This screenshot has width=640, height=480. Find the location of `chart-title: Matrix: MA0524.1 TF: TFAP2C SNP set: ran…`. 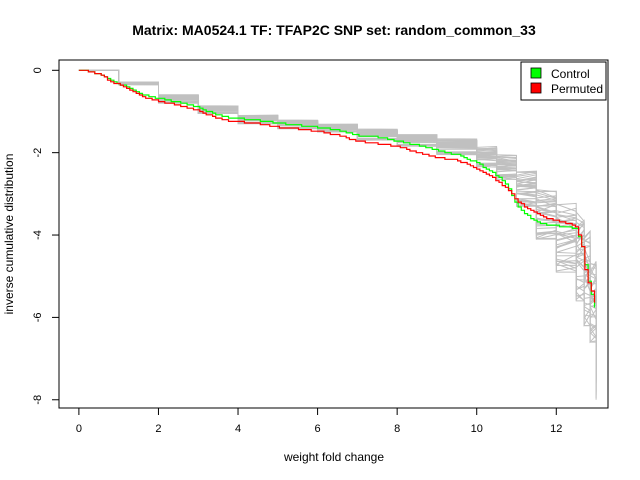

chart-title: Matrix: MA0524.1 TF: TFAP2C SNP set: ran… is located at coordinates (334, 30).